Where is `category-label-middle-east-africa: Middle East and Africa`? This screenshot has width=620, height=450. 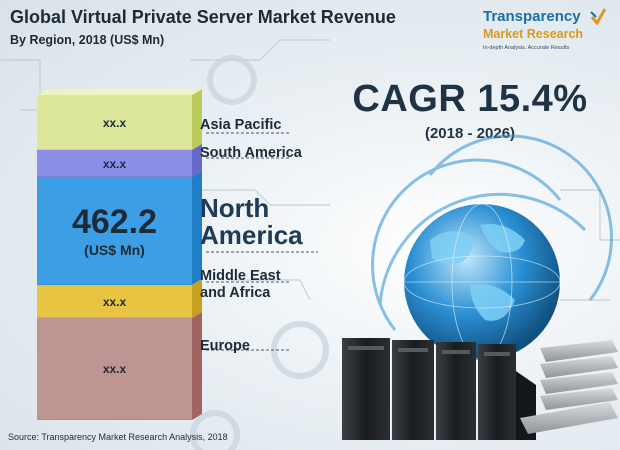
category-label-middle-east-africa: Middle East and Africa is located at coordinates (240, 285).